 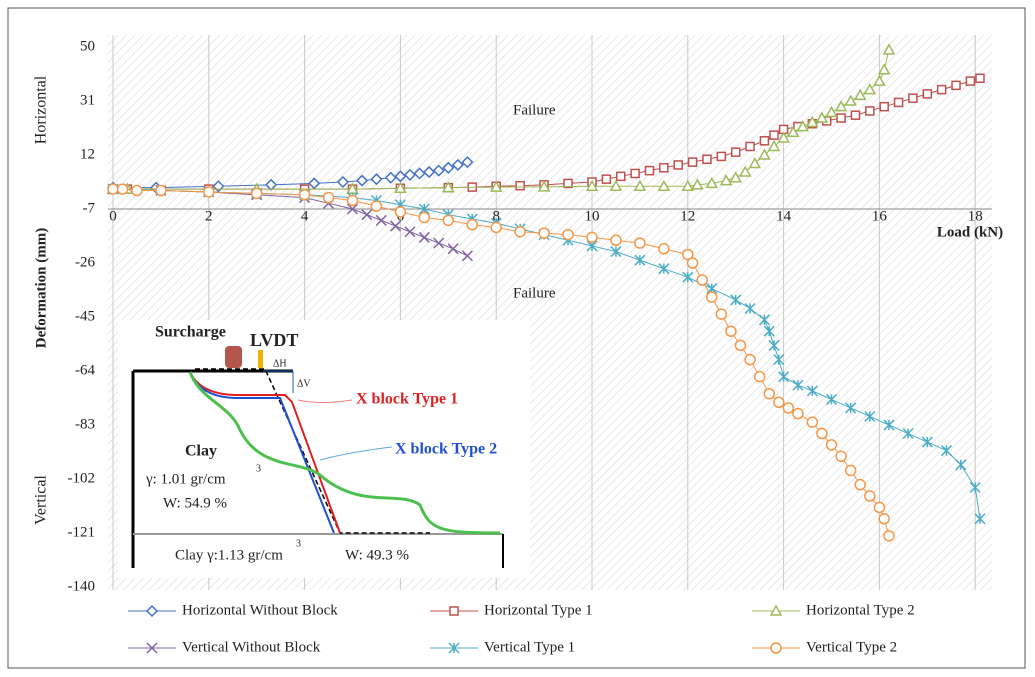 What do you see at coordinates (278, 381) in the screenshot?
I see `delta-bracket` at bounding box center [278, 381].